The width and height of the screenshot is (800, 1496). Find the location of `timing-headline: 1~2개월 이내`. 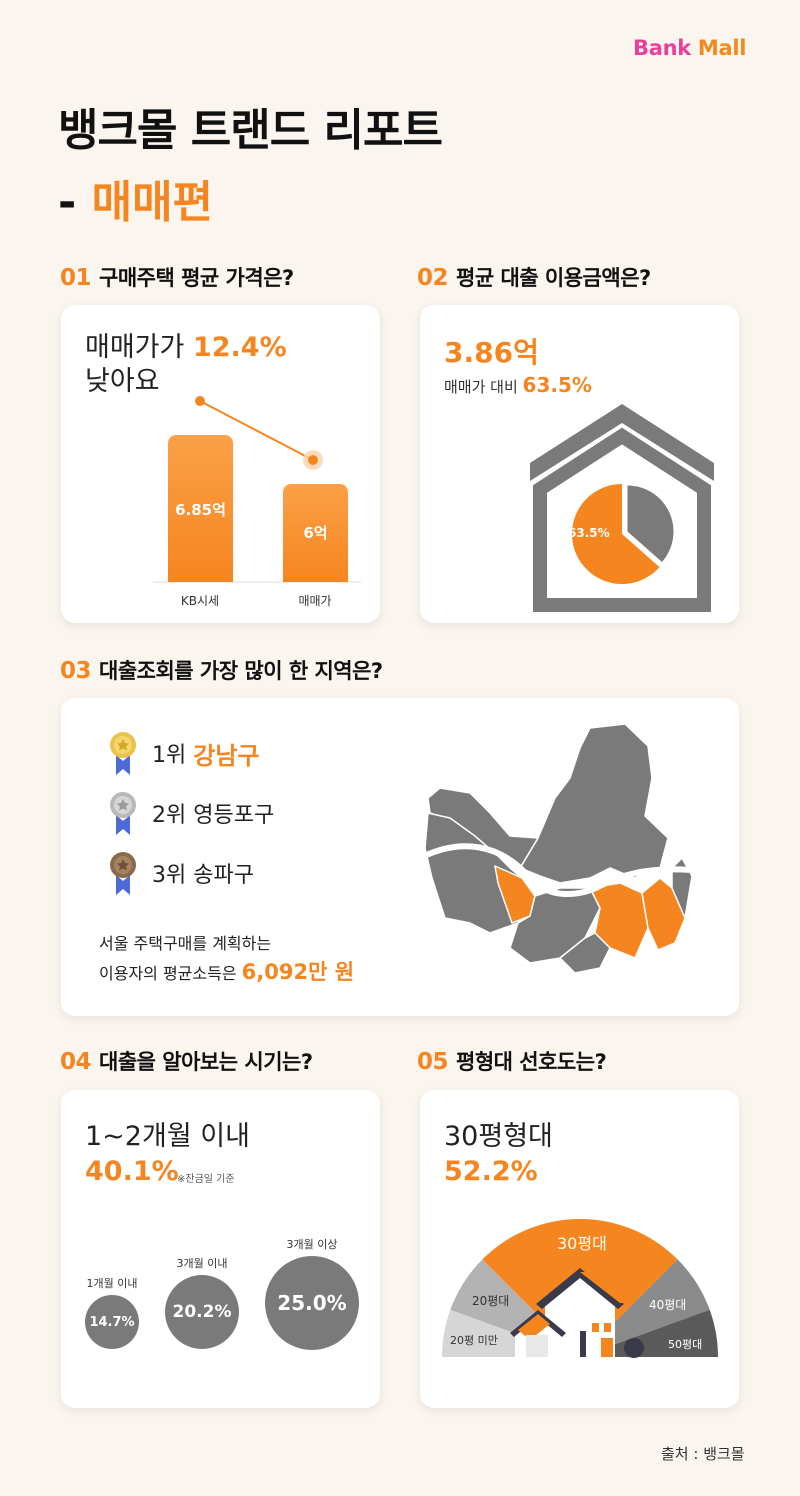

timing-headline: 1~2개월 이내 is located at coordinates (167, 1136).